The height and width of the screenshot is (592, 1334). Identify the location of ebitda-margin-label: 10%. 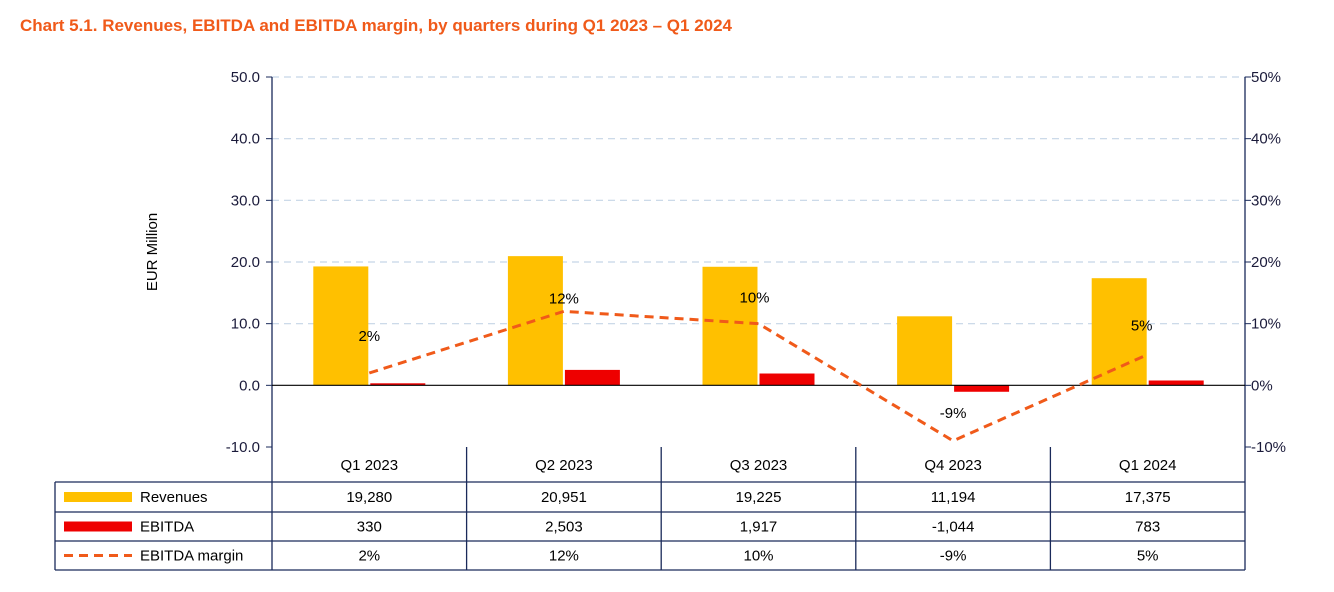
(754, 298).